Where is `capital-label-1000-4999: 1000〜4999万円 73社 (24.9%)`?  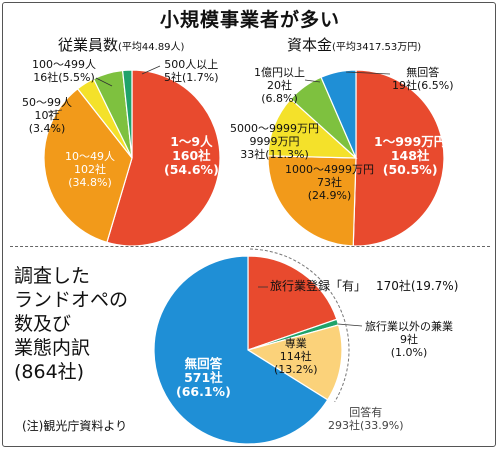 capital-label-1000-4999: 1000〜4999万円 73社 (24.9%) is located at coordinates (329, 182).